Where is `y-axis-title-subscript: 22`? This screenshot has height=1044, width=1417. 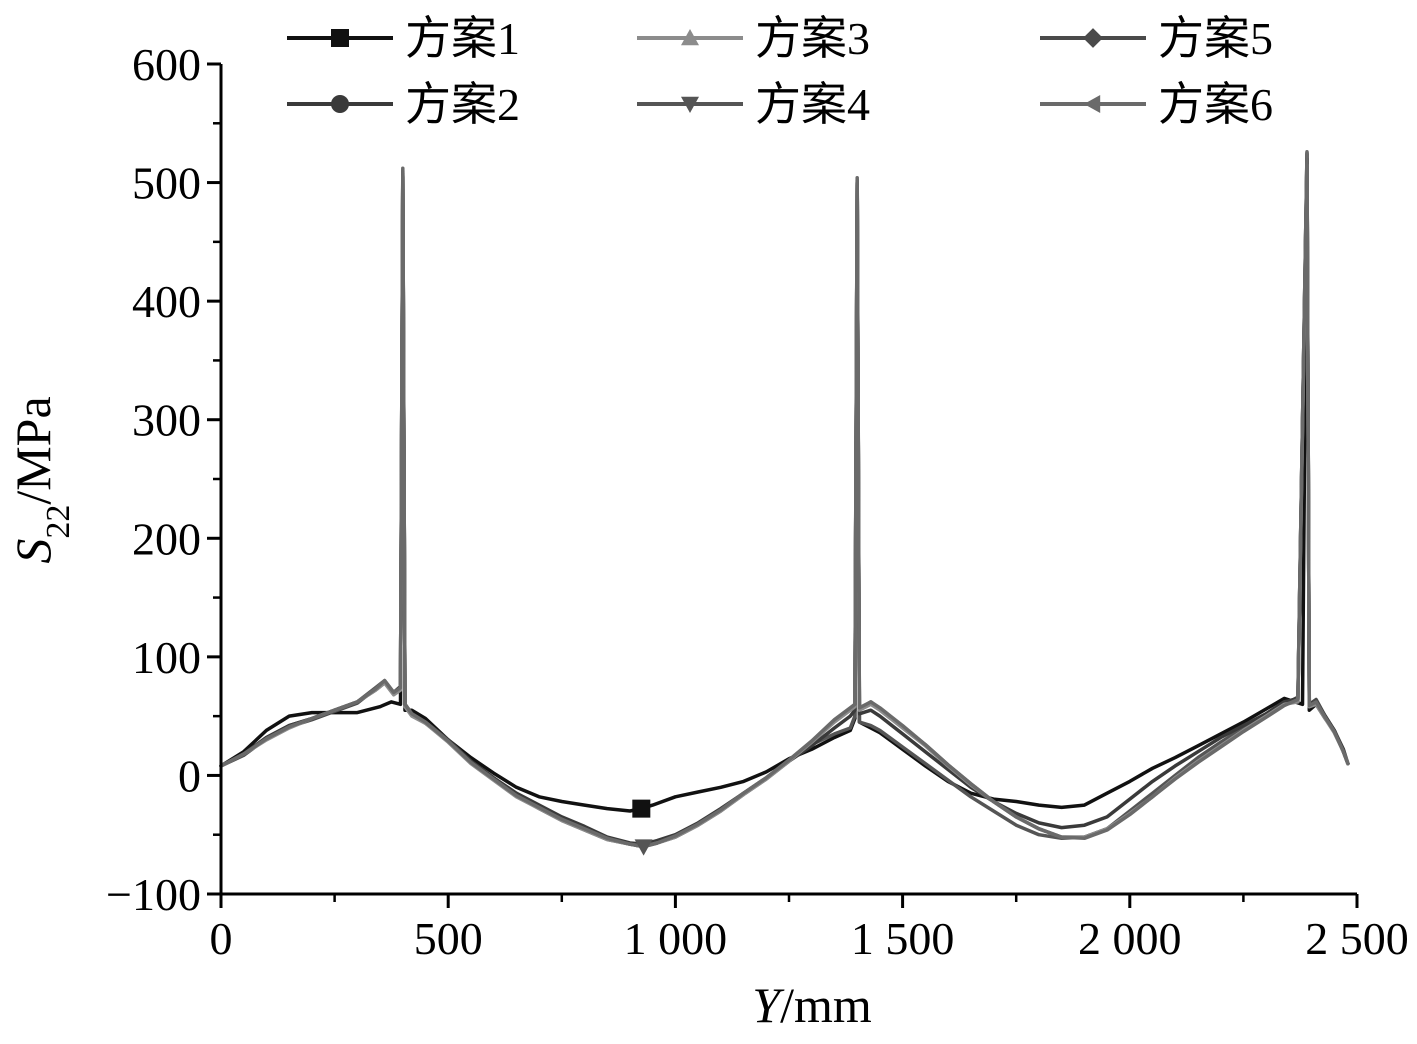 y-axis-title-subscript: 22 is located at coordinates (58, 522).